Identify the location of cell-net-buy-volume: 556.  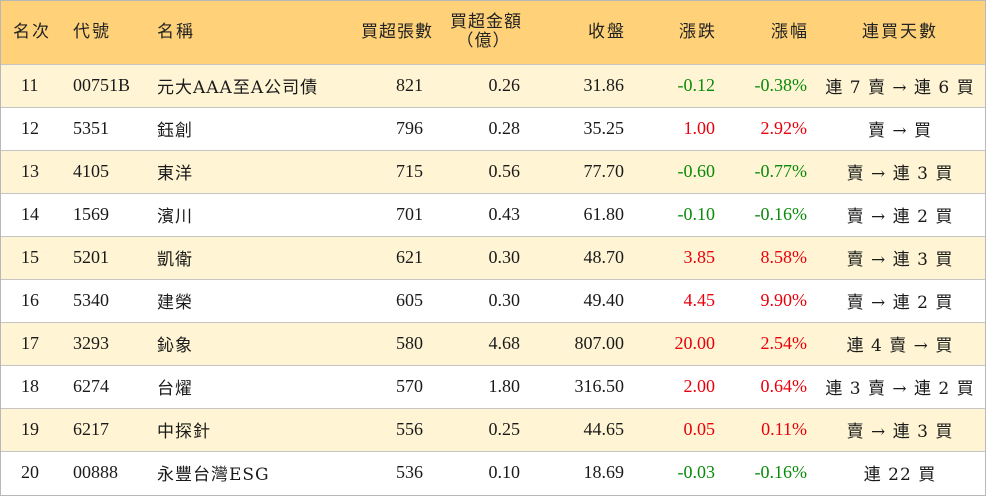
(409, 429).